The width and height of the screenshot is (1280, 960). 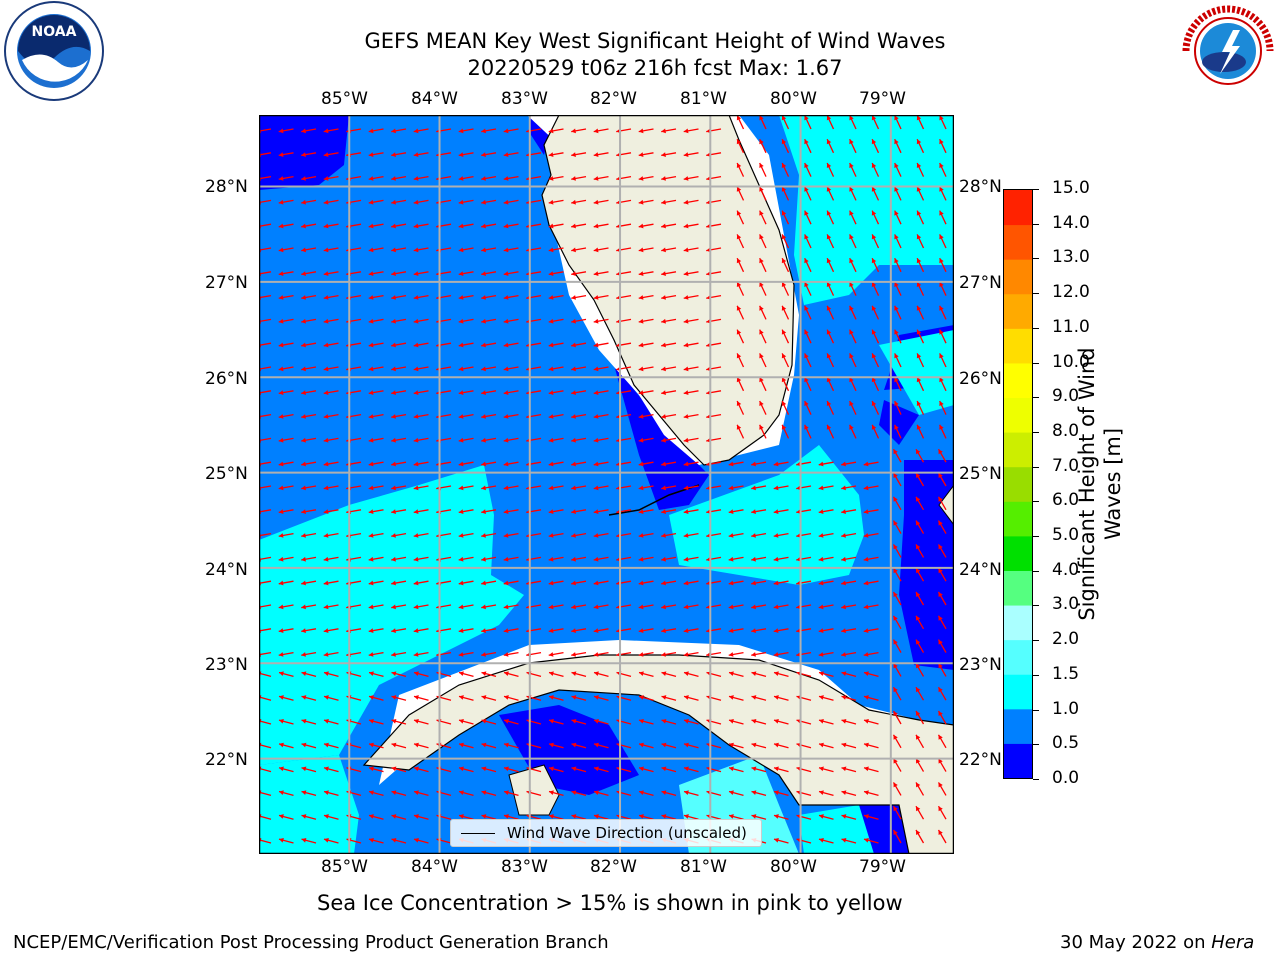 I want to click on lon-label-bottom: 84°W, so click(x=434, y=867).